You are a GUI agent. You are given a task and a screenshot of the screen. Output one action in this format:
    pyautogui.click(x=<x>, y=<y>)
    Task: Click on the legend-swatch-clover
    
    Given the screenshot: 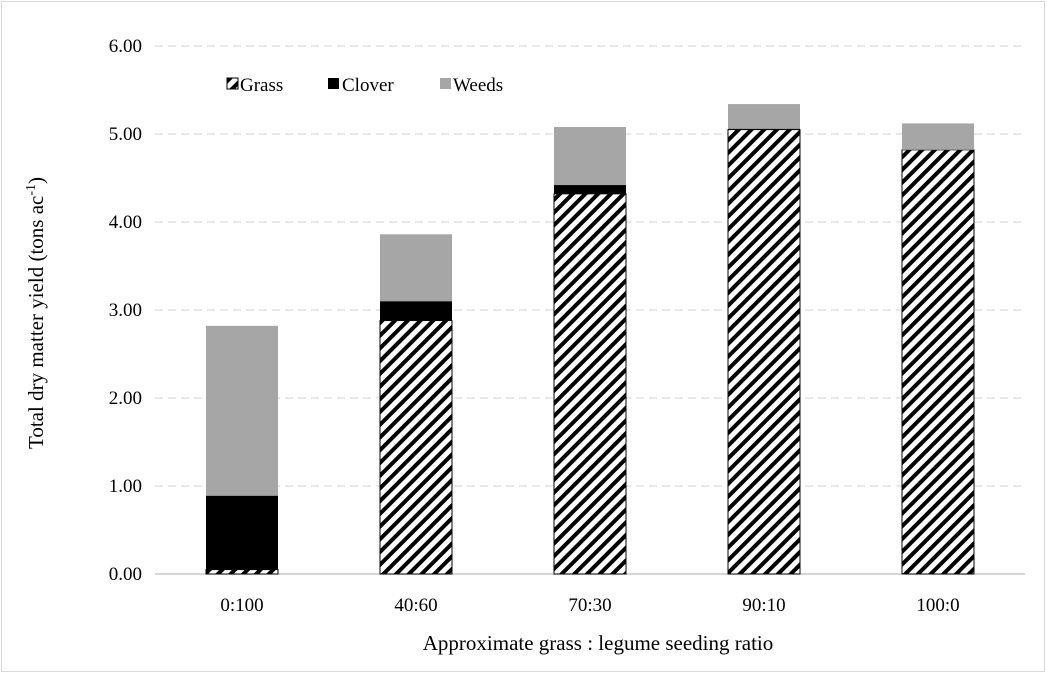 What is the action you would take?
    pyautogui.click(x=333, y=83)
    